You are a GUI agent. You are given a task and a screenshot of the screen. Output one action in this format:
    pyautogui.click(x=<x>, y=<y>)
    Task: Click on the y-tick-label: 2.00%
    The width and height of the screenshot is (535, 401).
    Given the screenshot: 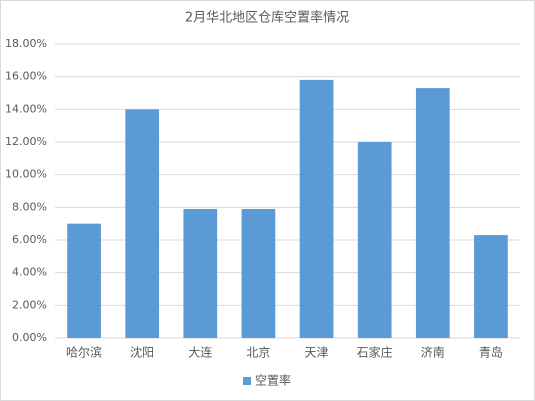 What is the action you would take?
    pyautogui.click(x=29, y=304)
    